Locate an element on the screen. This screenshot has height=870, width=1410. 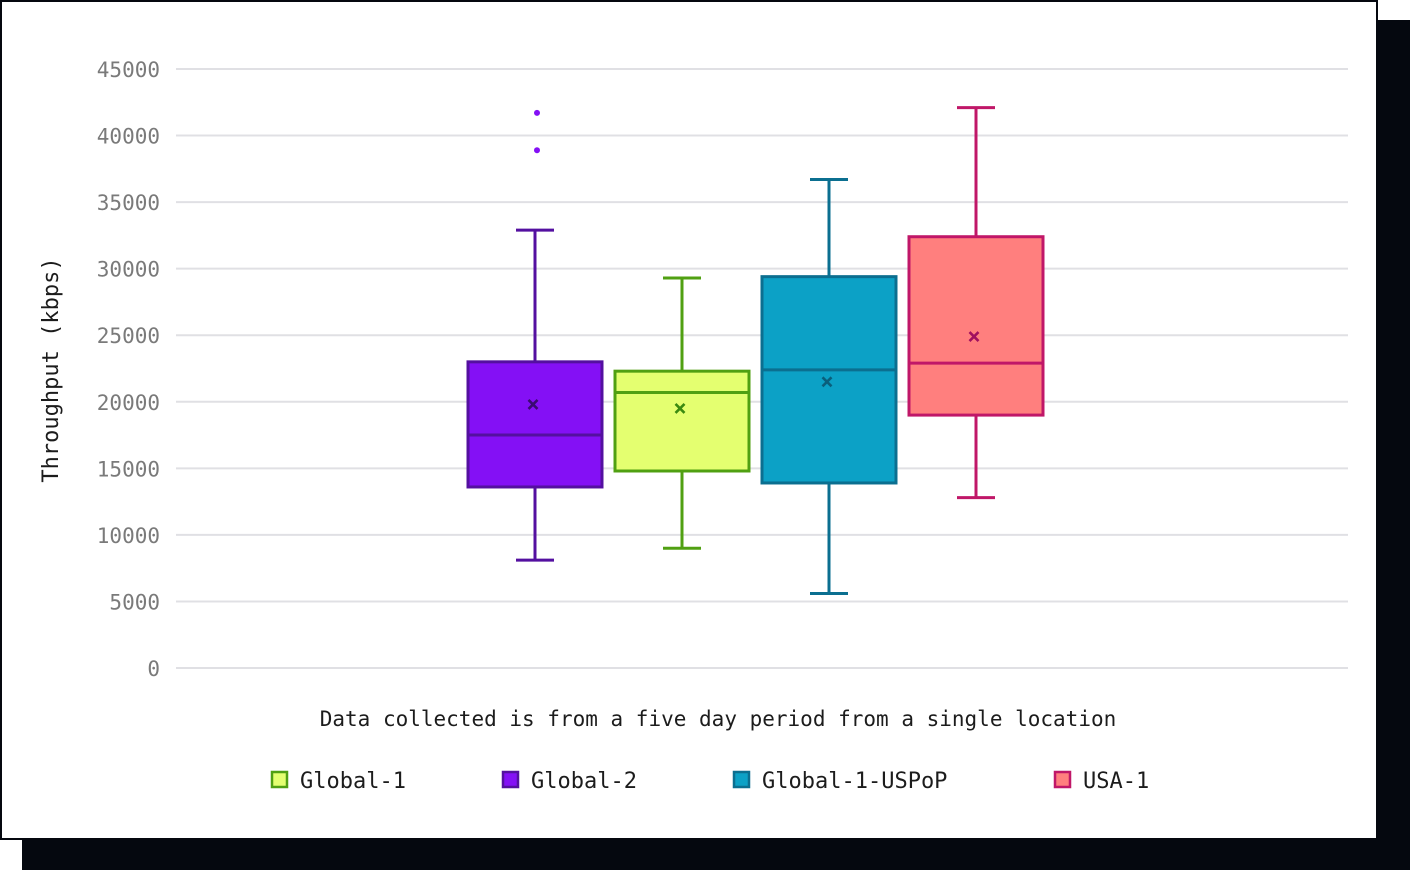
legend-label: Global-1-USPoP is located at coordinates (854, 781).